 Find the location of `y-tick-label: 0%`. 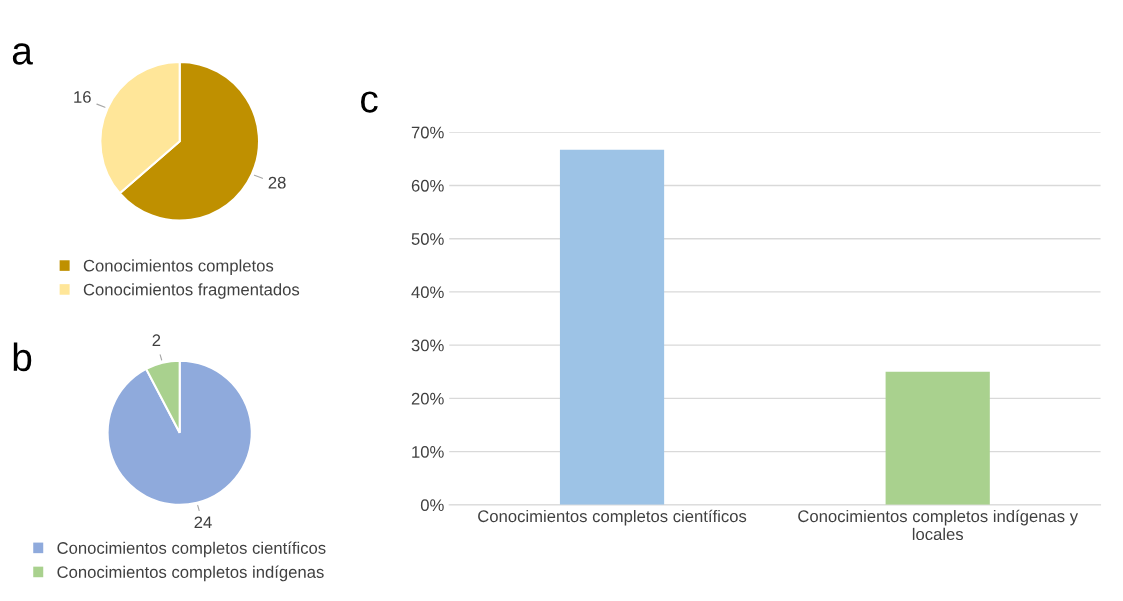

y-tick-label: 0% is located at coordinates (432, 505).